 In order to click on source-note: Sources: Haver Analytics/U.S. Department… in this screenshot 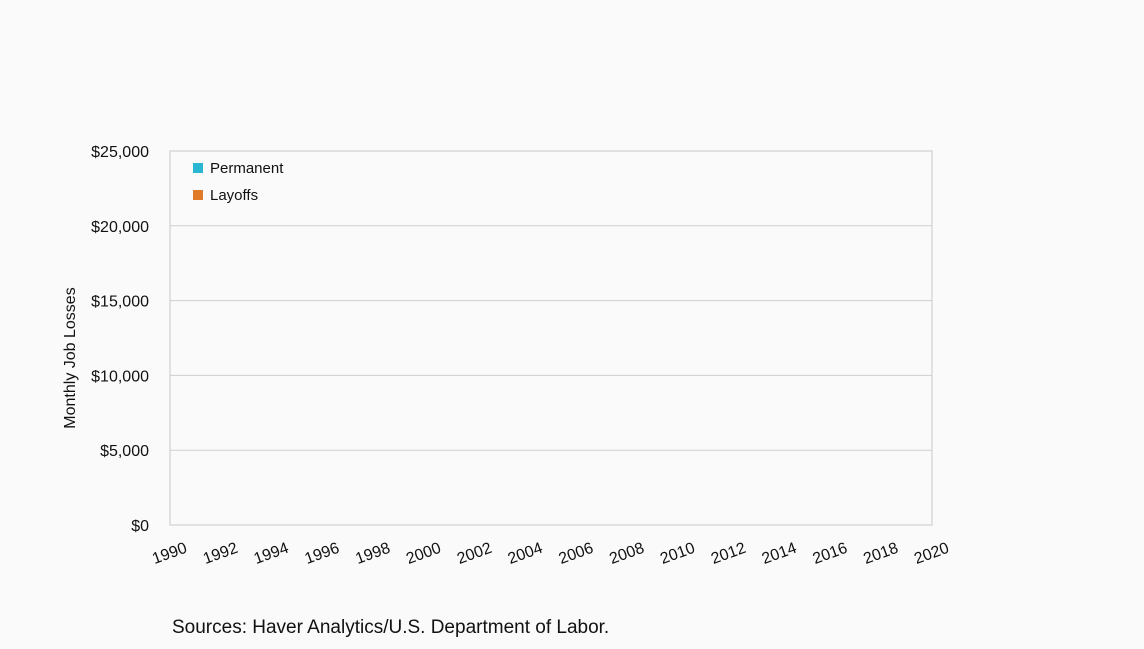, I will do `click(391, 627)`.